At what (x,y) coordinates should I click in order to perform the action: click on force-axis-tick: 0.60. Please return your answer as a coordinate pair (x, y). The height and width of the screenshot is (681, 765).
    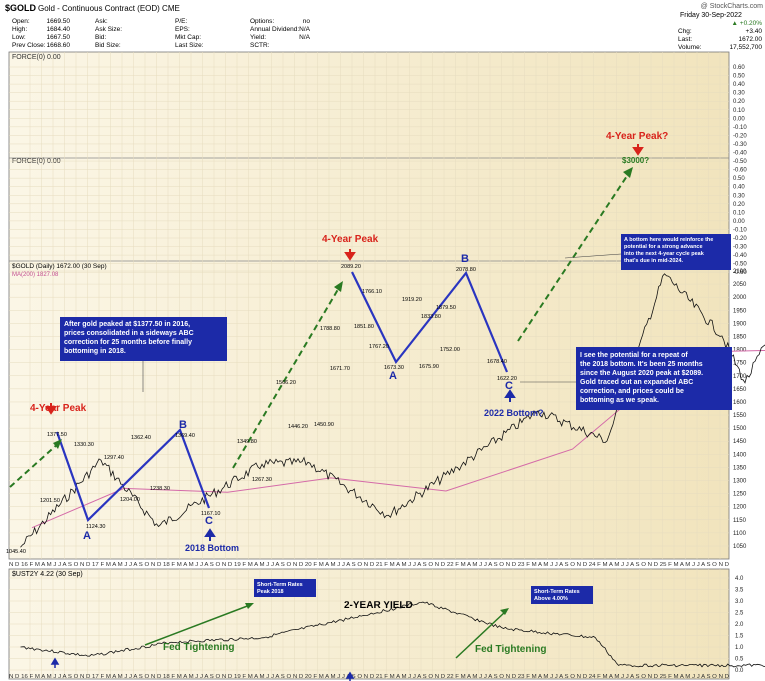
    Looking at the image, I should click on (739, 68).